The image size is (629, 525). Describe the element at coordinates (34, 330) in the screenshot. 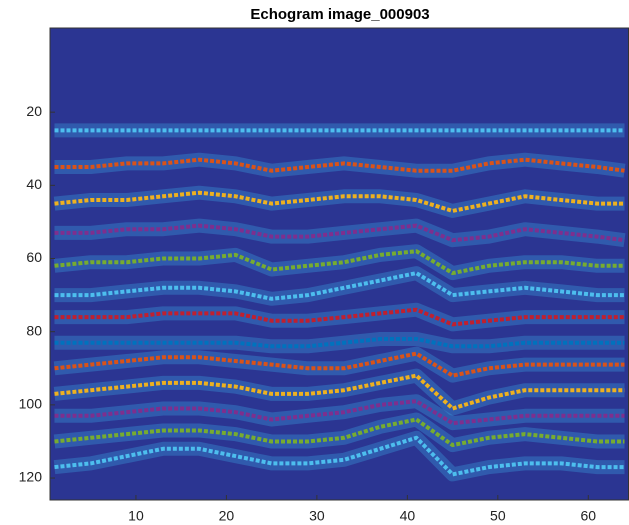

I see `y-tick-label: 80` at that location.